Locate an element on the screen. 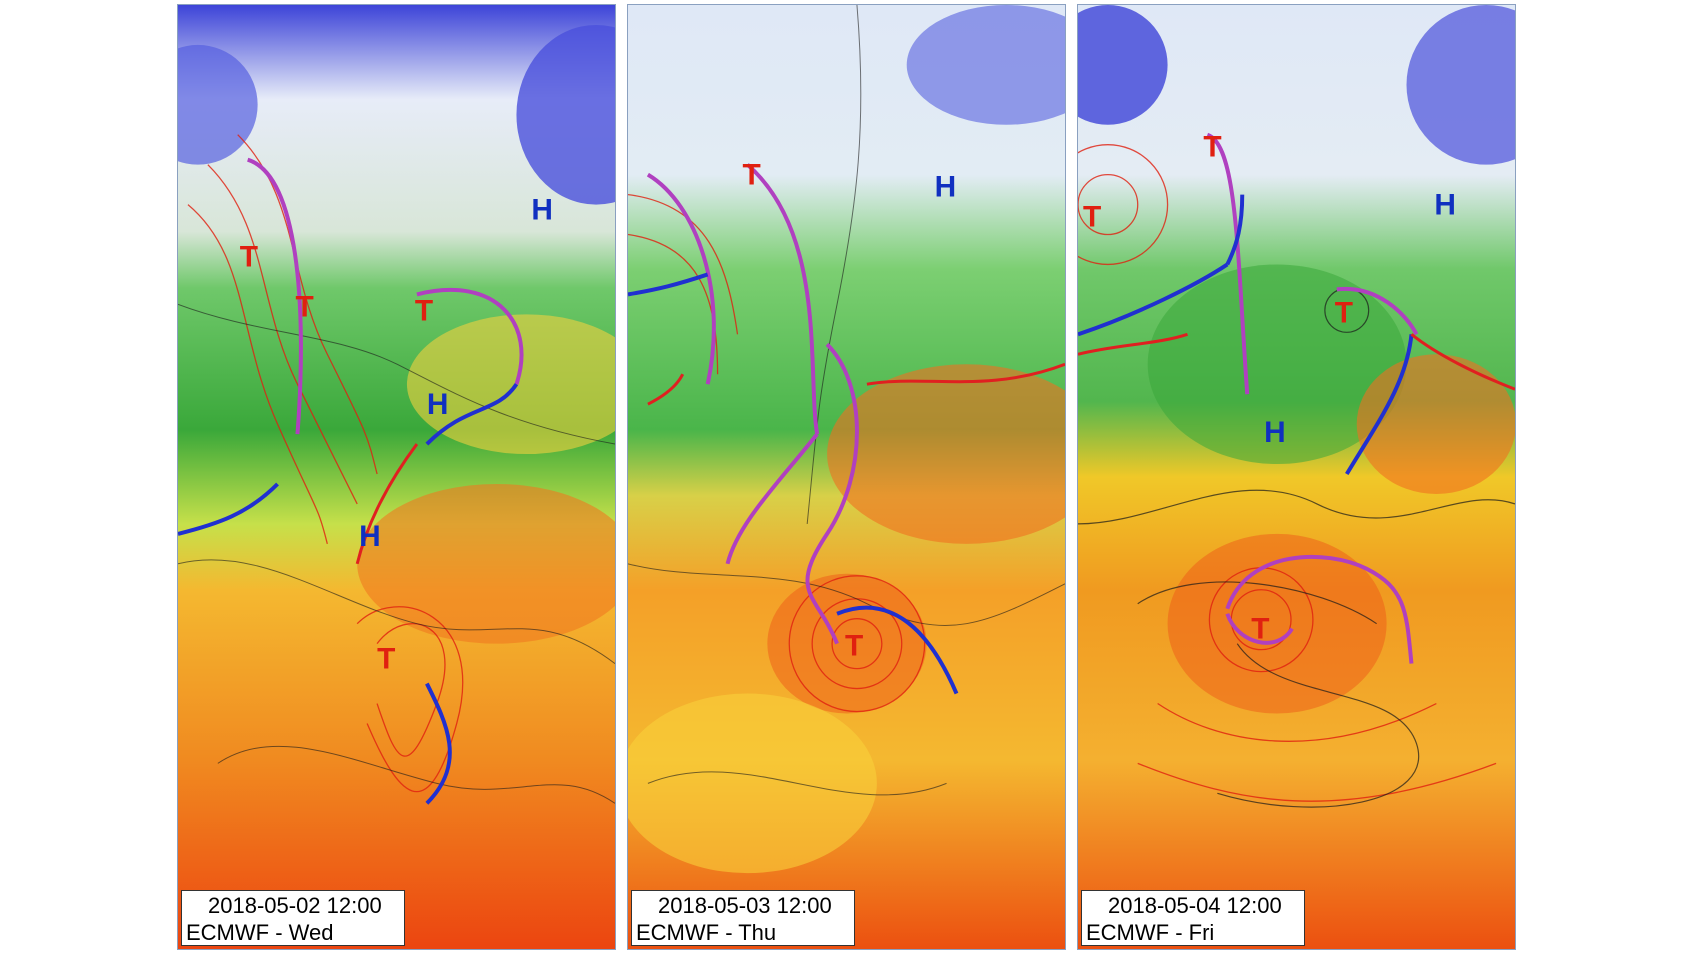 The image size is (1696, 954). map-date: 2018-05-02 12:00 is located at coordinates (295, 905).